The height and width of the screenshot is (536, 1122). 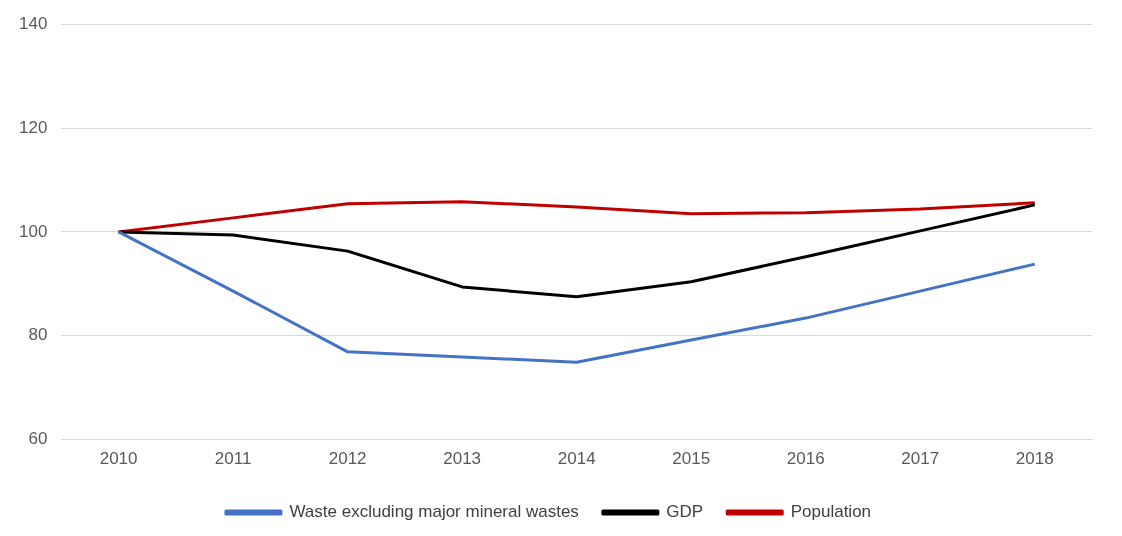 What do you see at coordinates (691, 459) in the screenshot?
I see `x-tick-label: 2015` at bounding box center [691, 459].